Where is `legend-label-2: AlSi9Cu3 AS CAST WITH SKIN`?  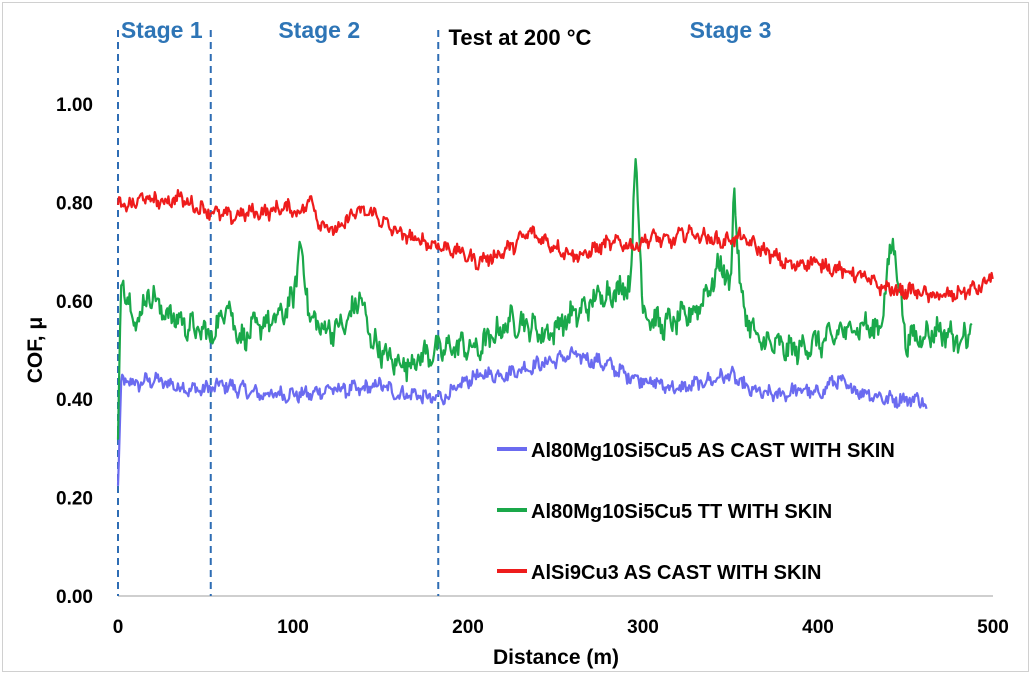 legend-label-2: AlSi9Cu3 AS CAST WITH SKIN is located at coordinates (676, 573).